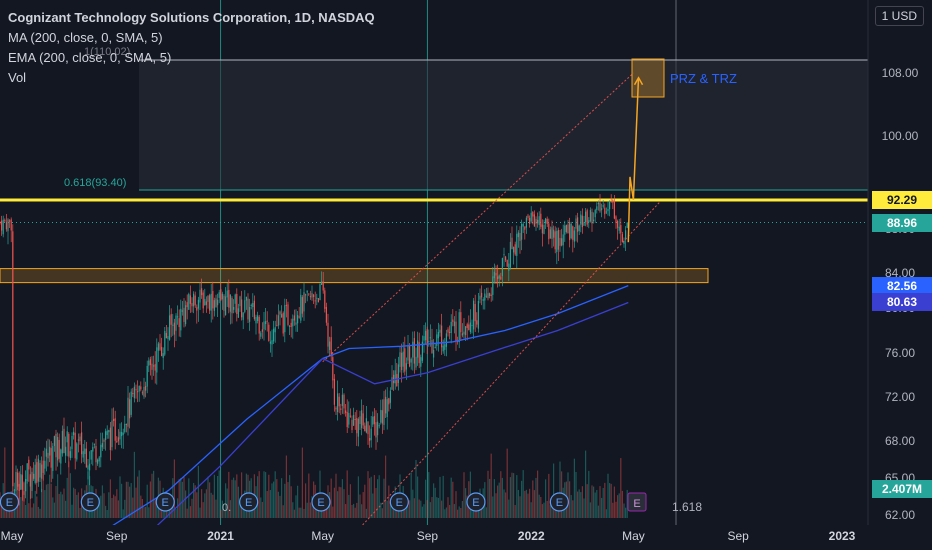 Image resolution: width=932 pixels, height=550 pixels. I want to click on price-tick-label: 76.00, so click(900, 353).